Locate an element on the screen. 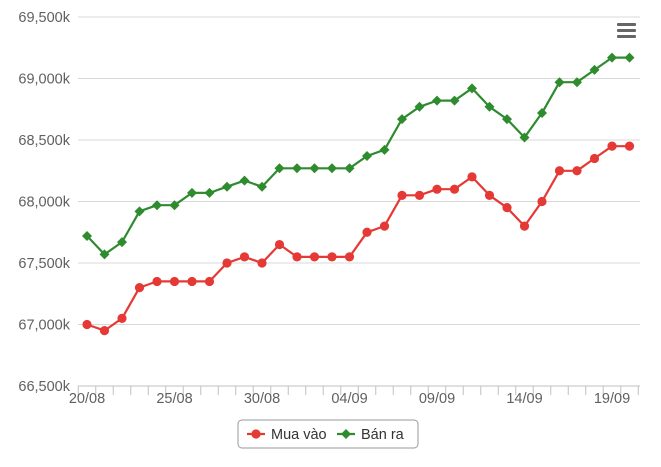  hamburger-menu-icon is located at coordinates (626, 31).